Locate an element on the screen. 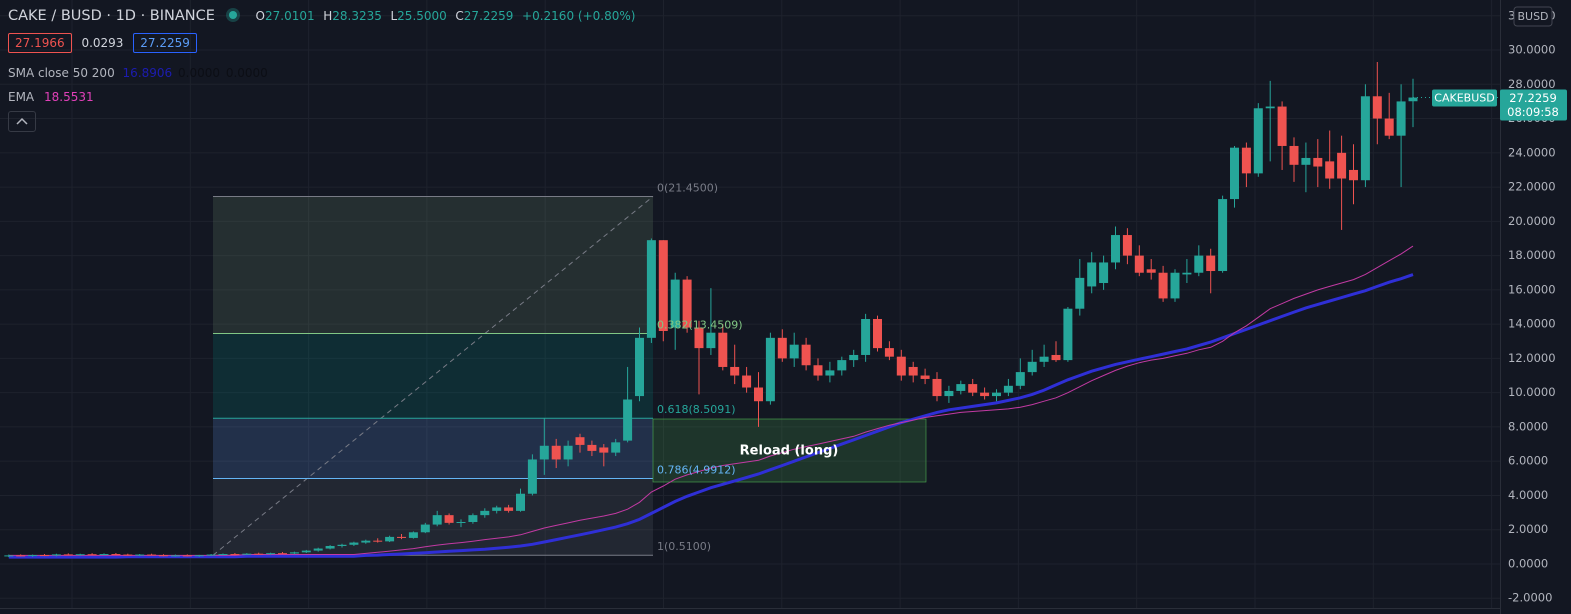  sma-legend: SMA close 50 200 16.8906 0.0000 0.0000 is located at coordinates (138, 73).